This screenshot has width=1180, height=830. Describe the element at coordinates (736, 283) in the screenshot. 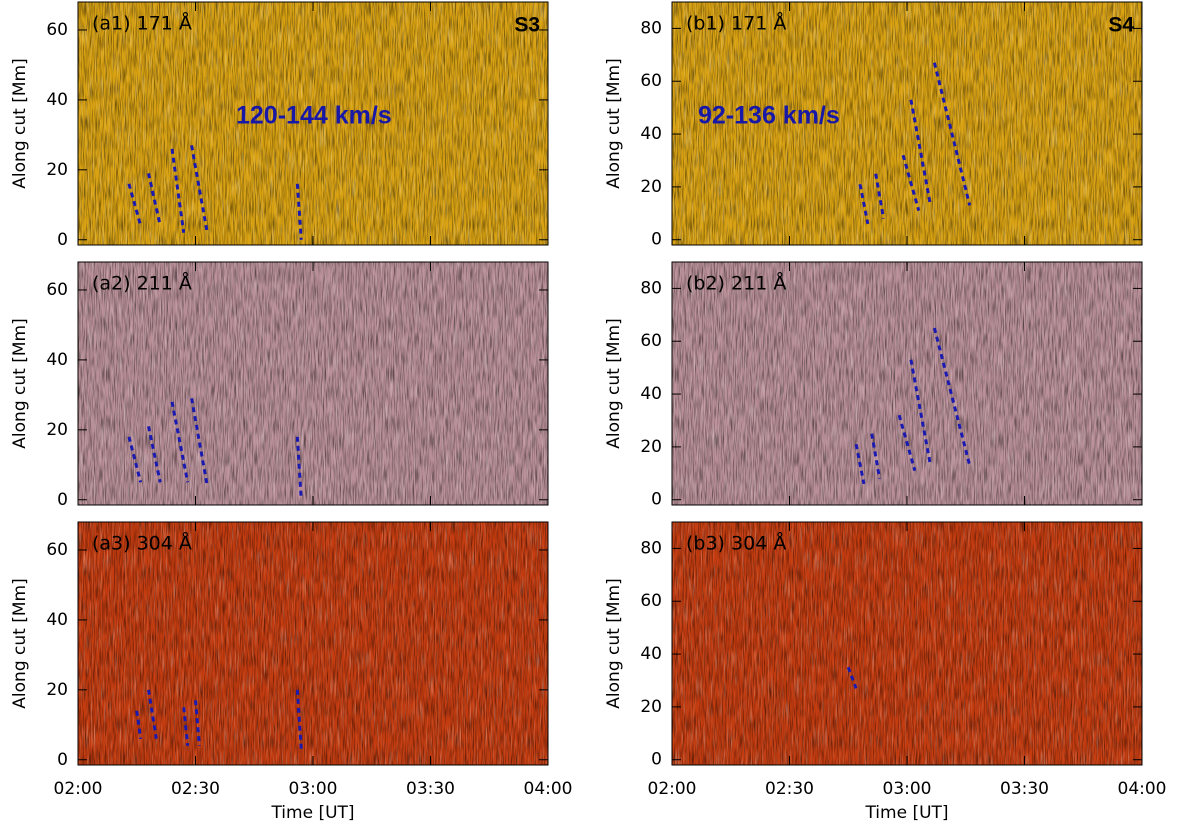

I see `panel-label: (b2) 211 Å` at that location.